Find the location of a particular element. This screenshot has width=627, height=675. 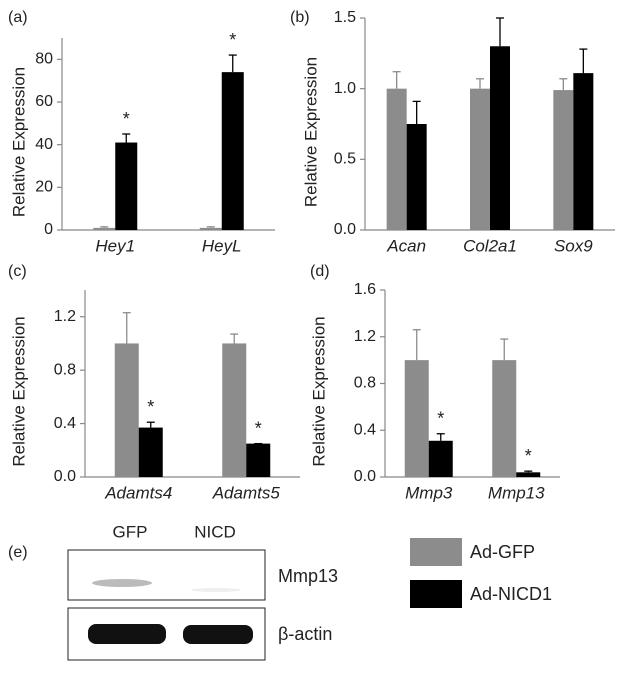

y-tick-label: 1.6 is located at coordinates (365, 289).